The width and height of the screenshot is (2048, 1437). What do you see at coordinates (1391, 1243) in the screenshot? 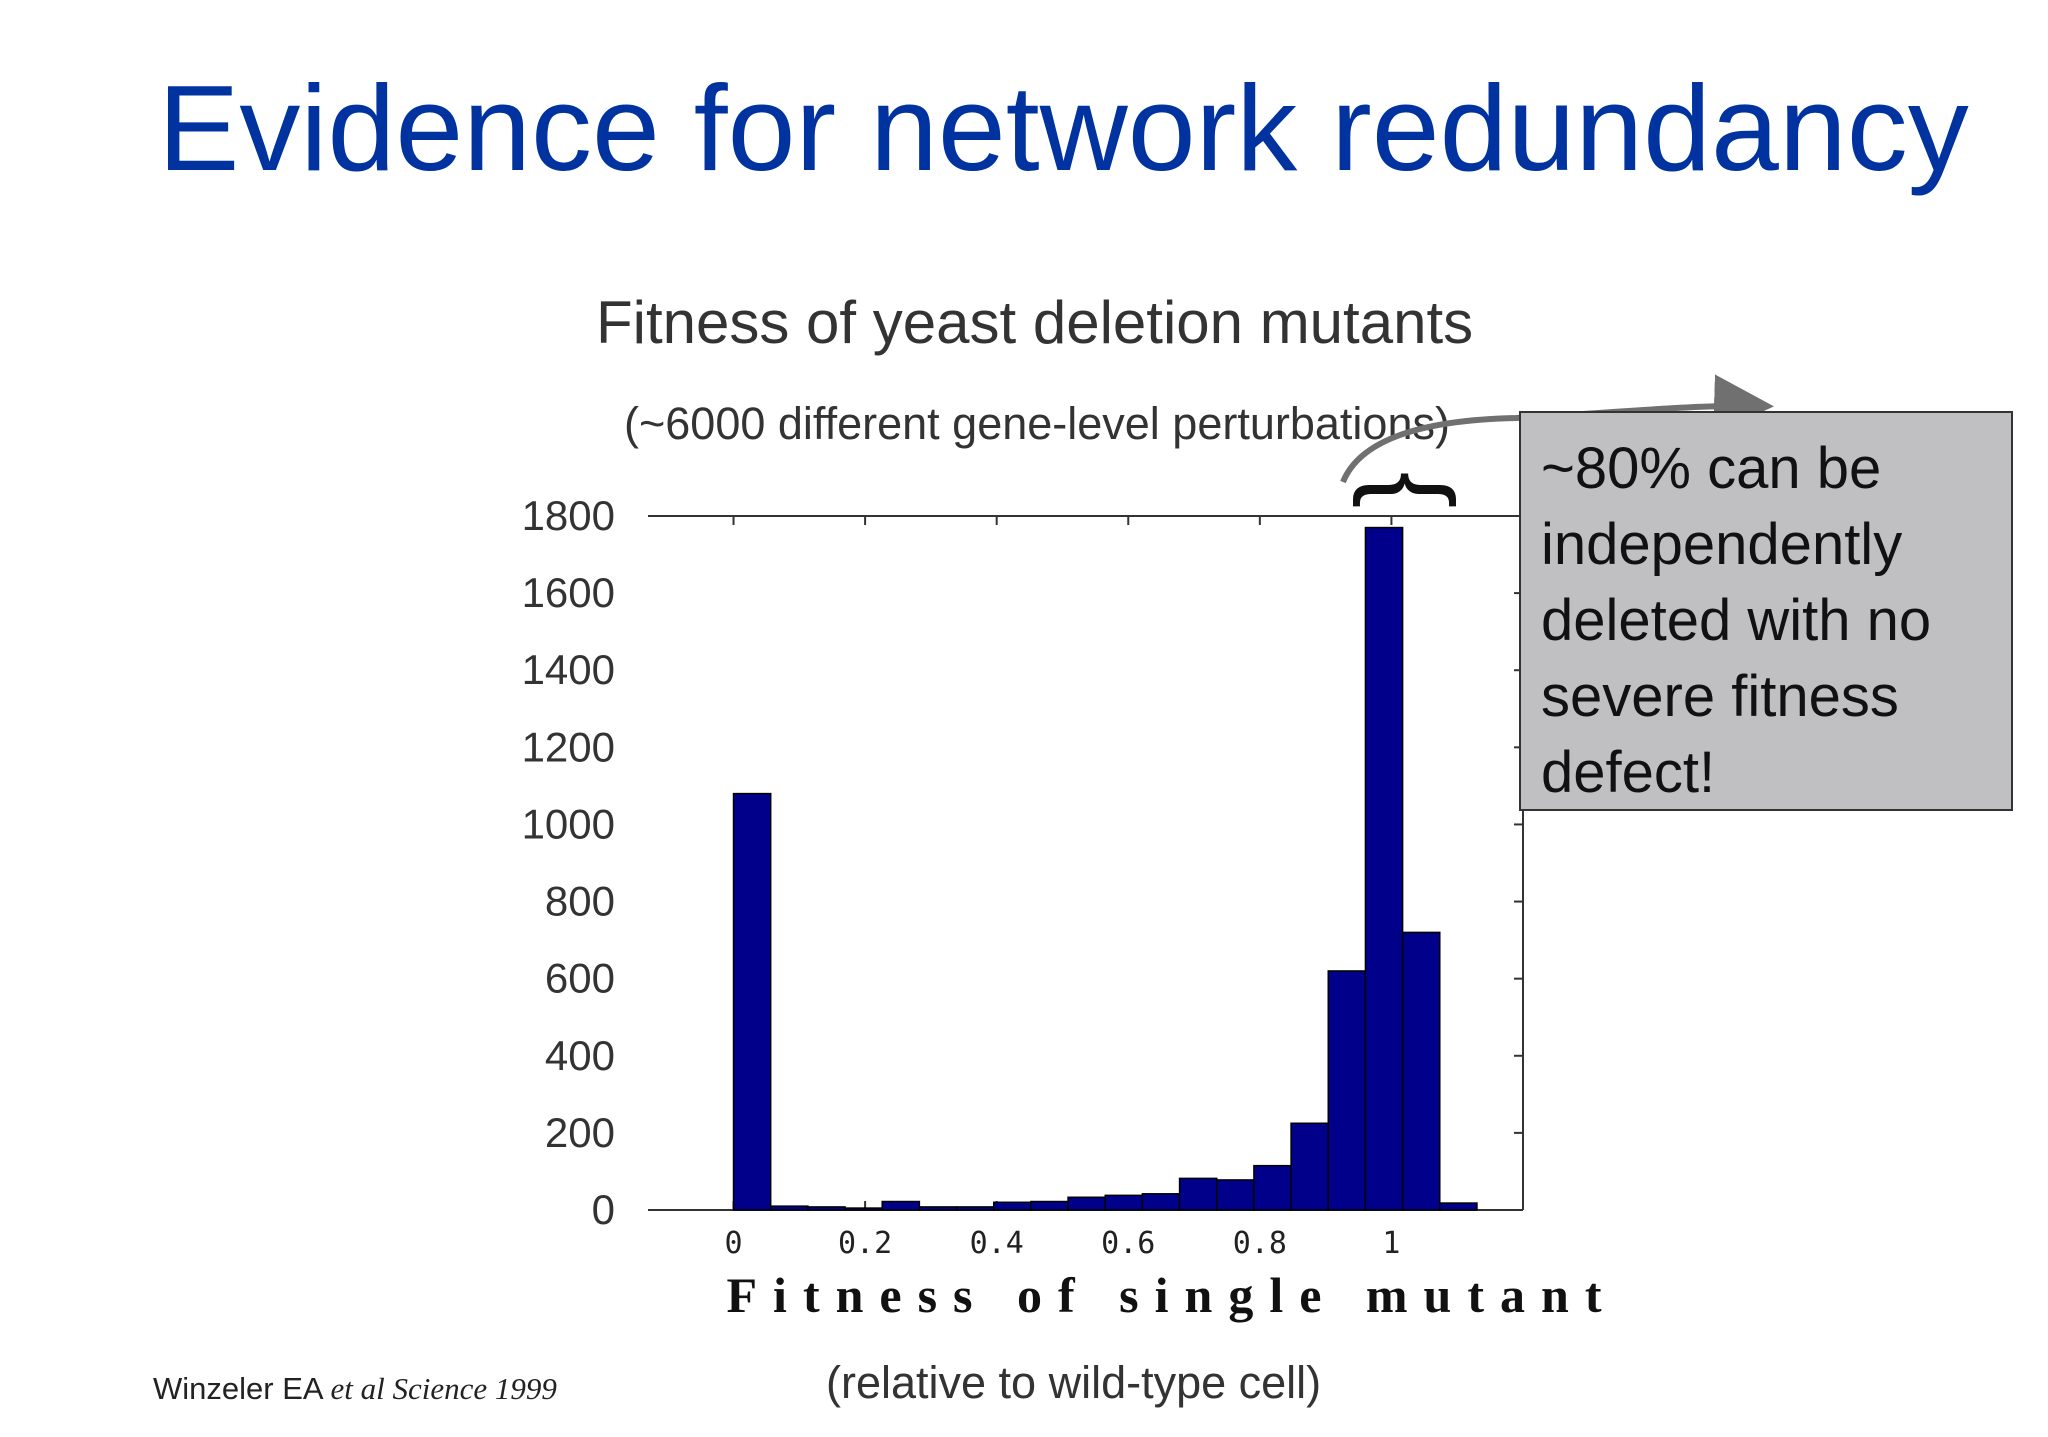
I see `x-tick-label: 1` at bounding box center [1391, 1243].